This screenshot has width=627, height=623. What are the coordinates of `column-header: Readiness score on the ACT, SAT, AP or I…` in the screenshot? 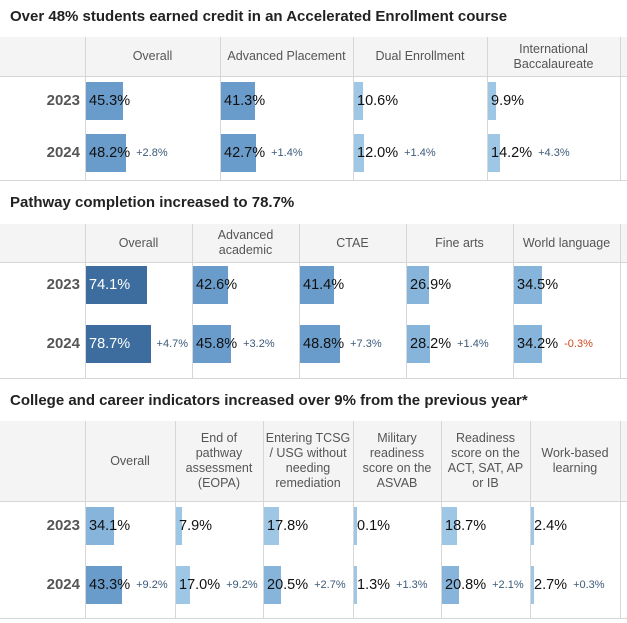 It's located at (485, 460).